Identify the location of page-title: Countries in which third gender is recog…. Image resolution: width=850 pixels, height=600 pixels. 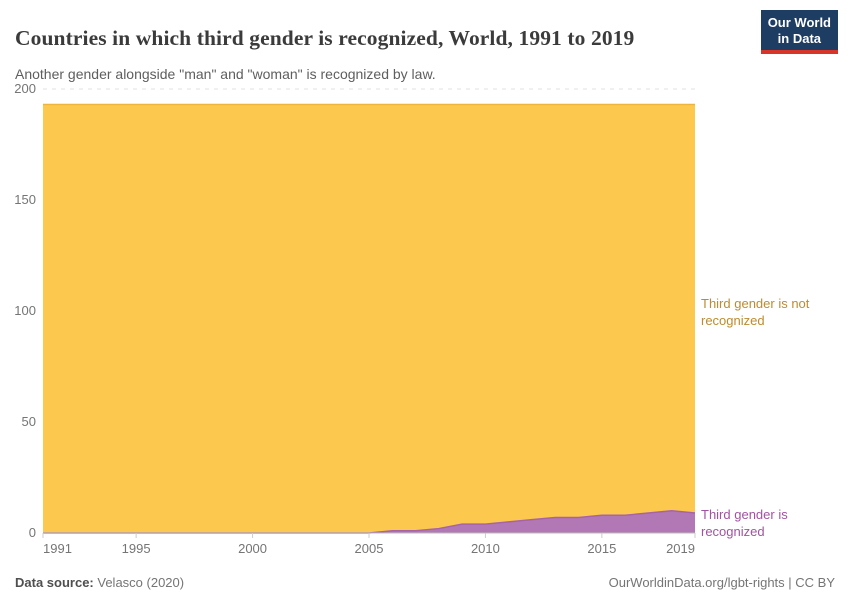
(325, 38).